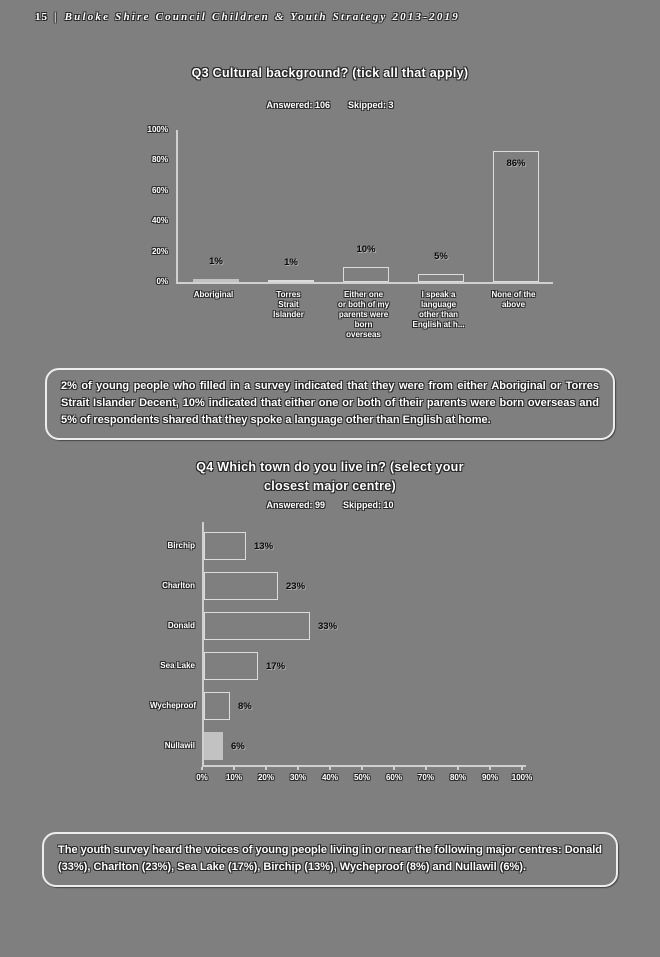 Image resolution: width=660 pixels, height=957 pixels. Describe the element at coordinates (425, 777) in the screenshot. I see `x-axis-label: 70%` at that location.